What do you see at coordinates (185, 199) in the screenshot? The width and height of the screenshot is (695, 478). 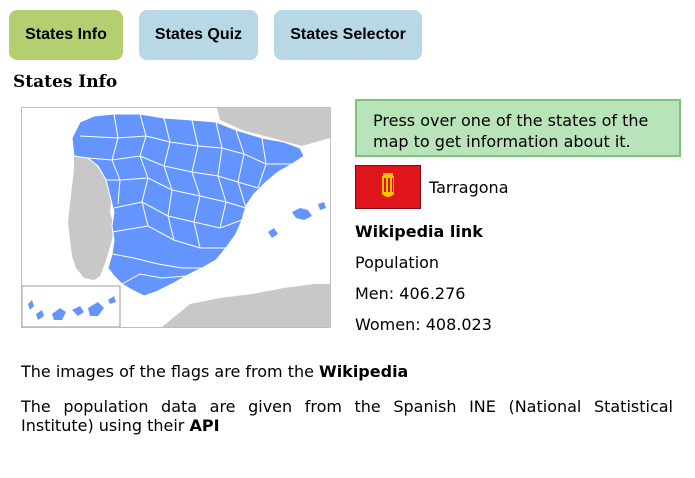 I see `state-borders` at bounding box center [185, 199].